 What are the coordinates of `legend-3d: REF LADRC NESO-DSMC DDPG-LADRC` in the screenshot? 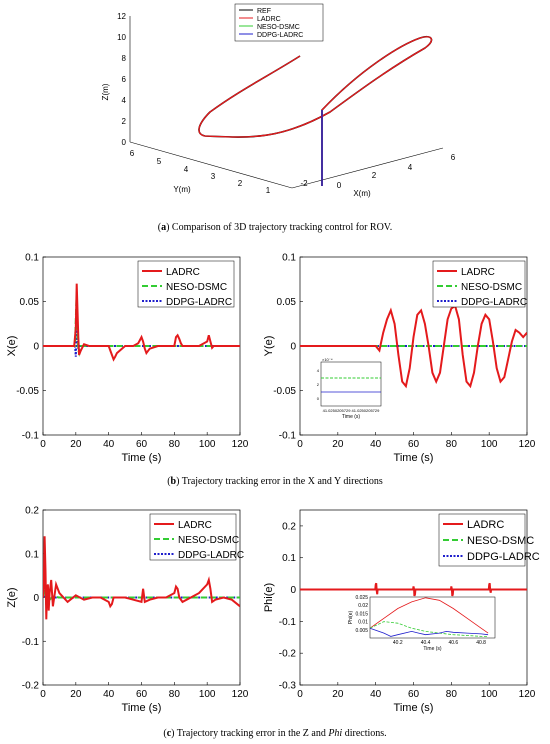 It's located at (279, 22).